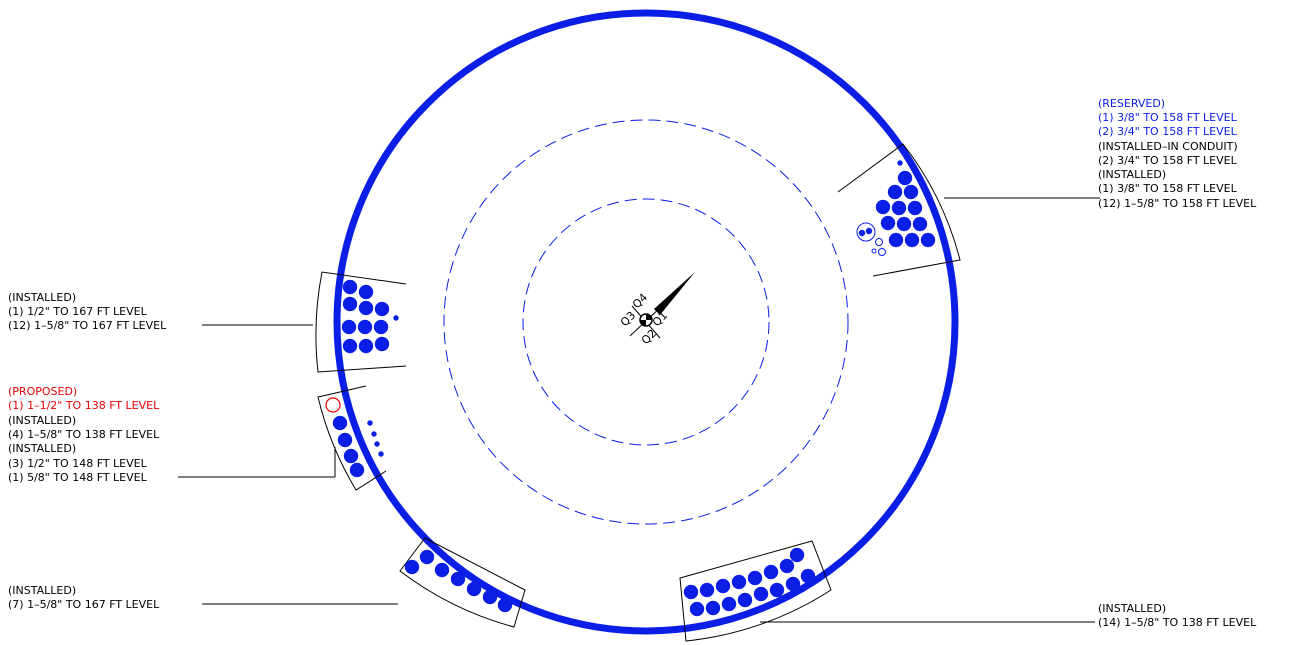 Image resolution: width=1306 pixels, height=645 pixels. What do you see at coordinates (364, 582) in the screenshot?
I see `cable-group-bottom-left` at bounding box center [364, 582].